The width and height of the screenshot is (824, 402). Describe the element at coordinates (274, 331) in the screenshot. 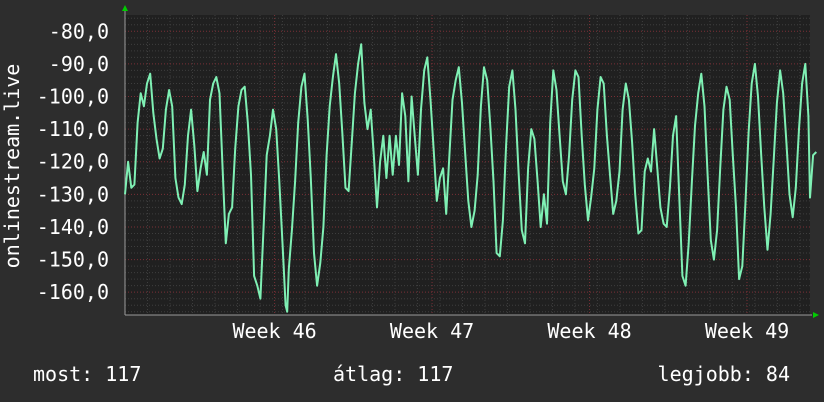

I see `x-tick-label: Week 46` at that location.